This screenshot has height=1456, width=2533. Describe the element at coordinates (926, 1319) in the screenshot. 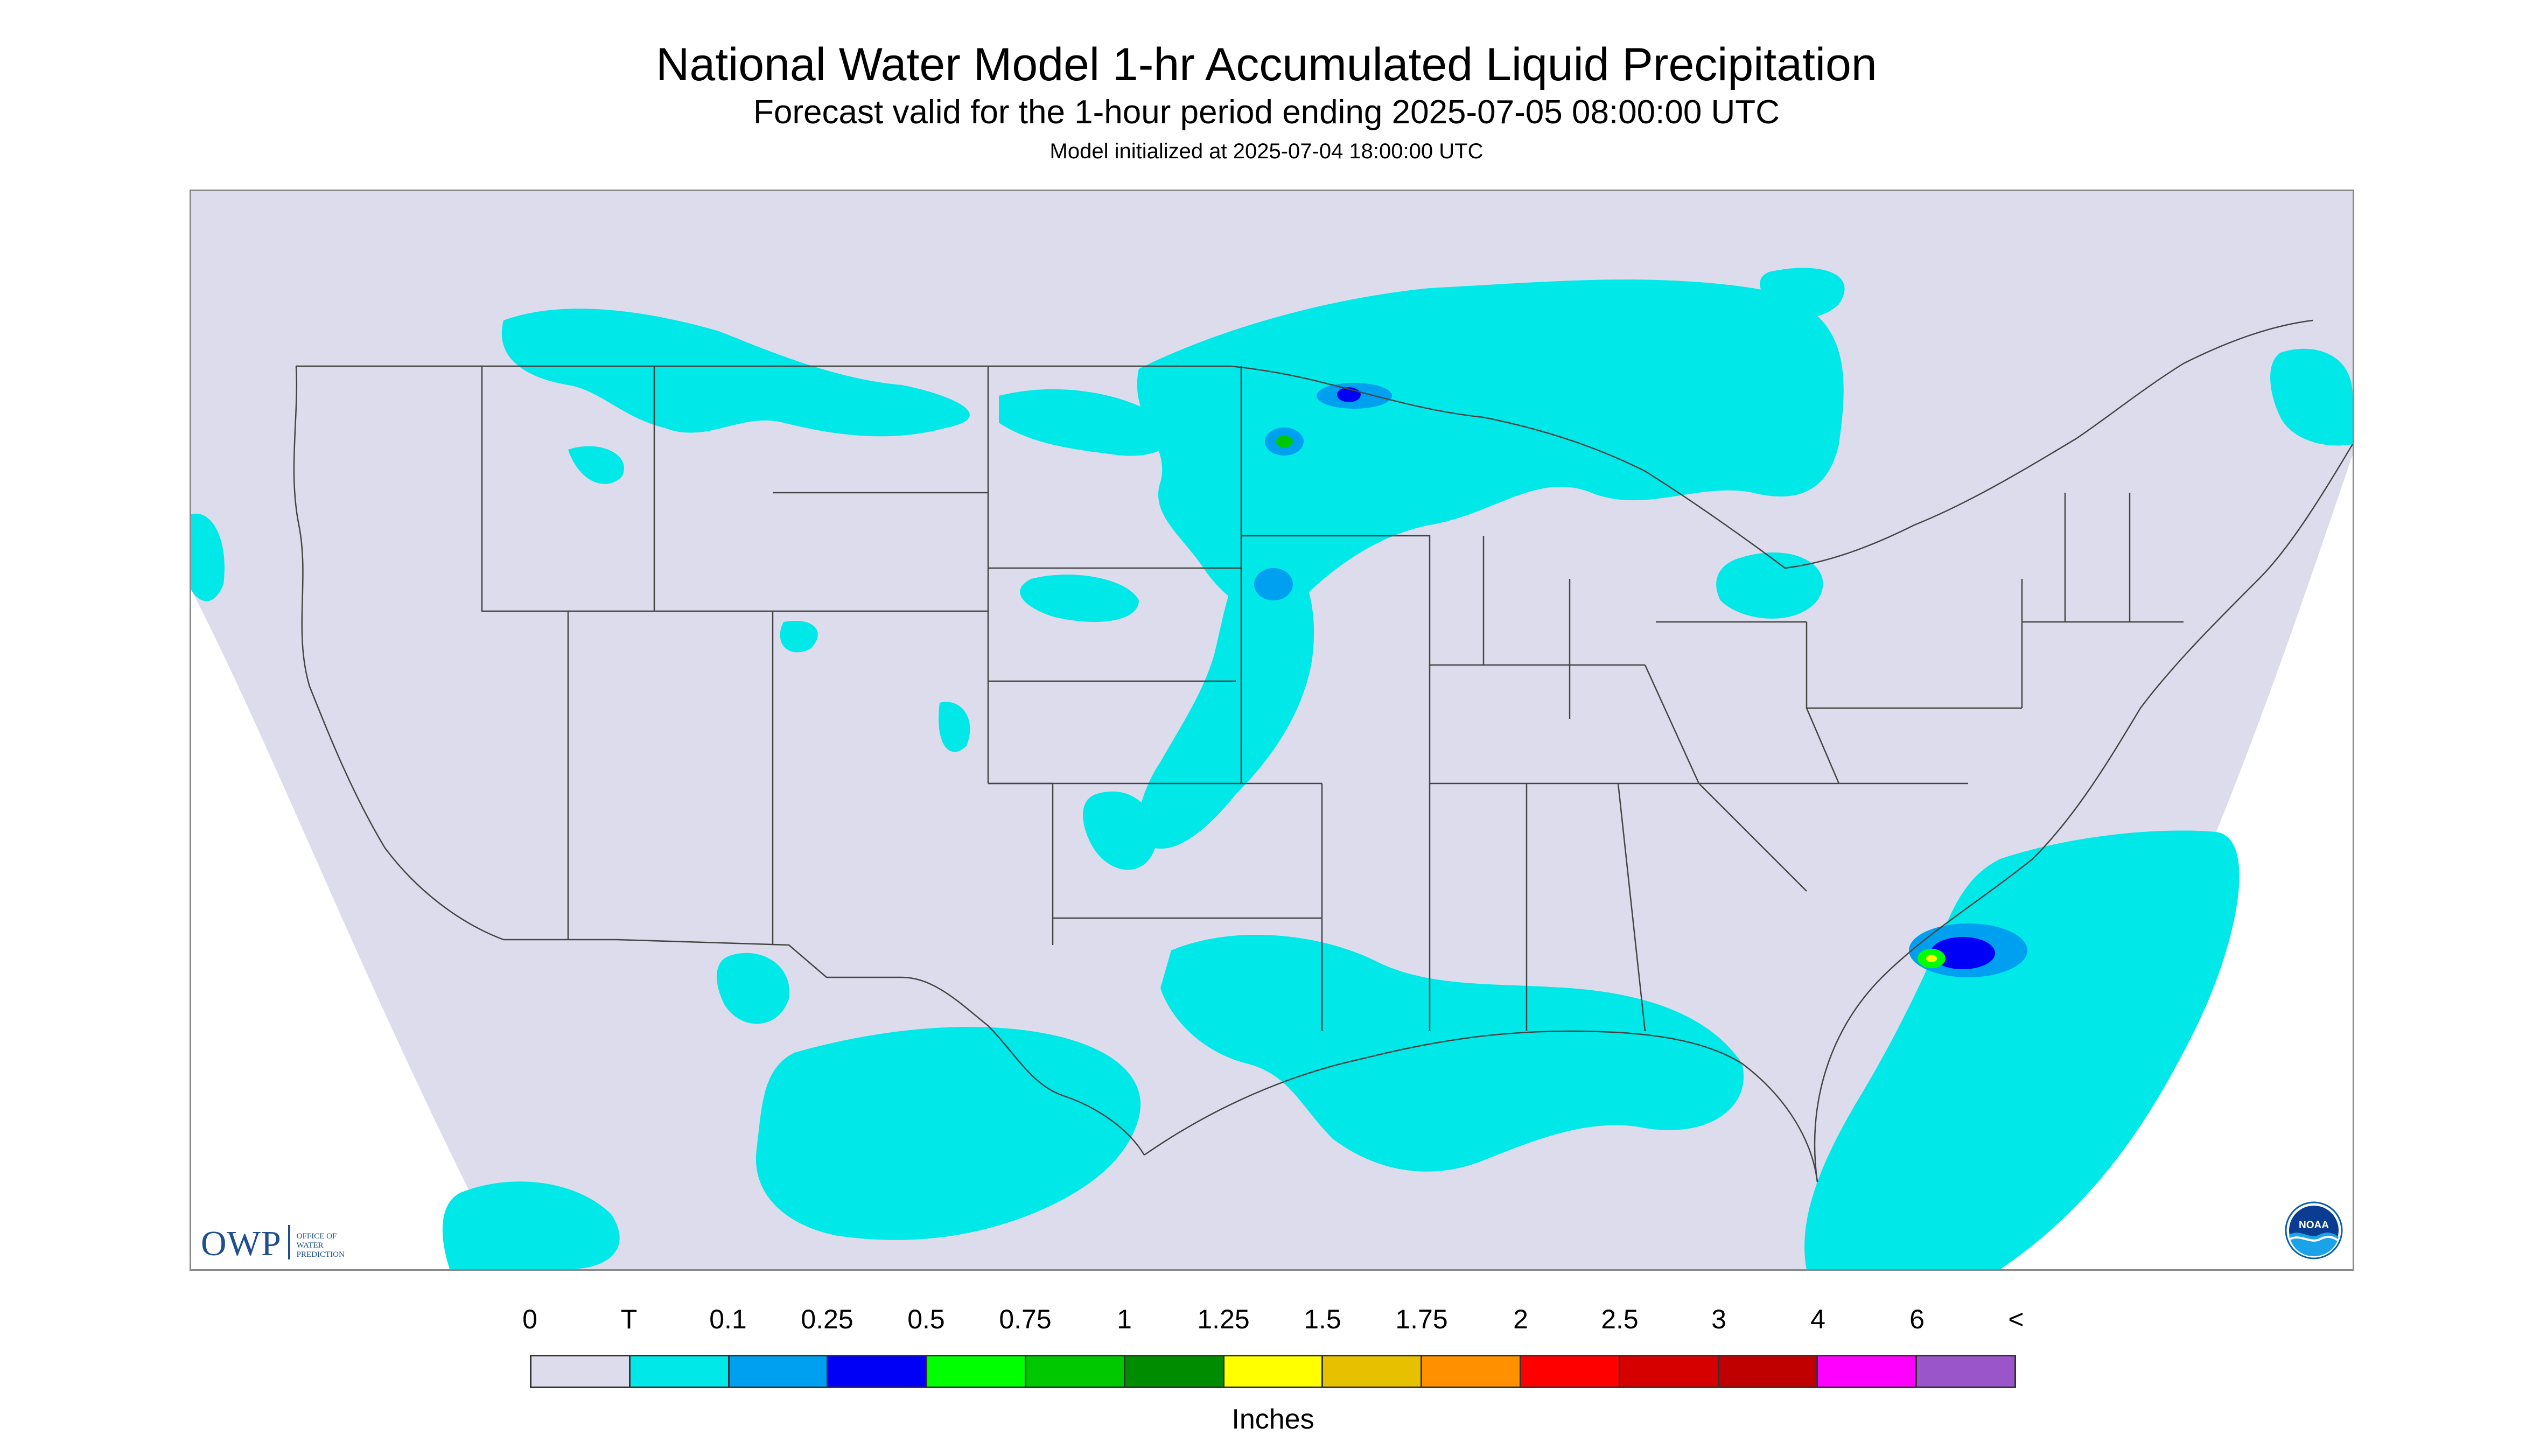

I see `legend-tick-label: 0.5` at that location.